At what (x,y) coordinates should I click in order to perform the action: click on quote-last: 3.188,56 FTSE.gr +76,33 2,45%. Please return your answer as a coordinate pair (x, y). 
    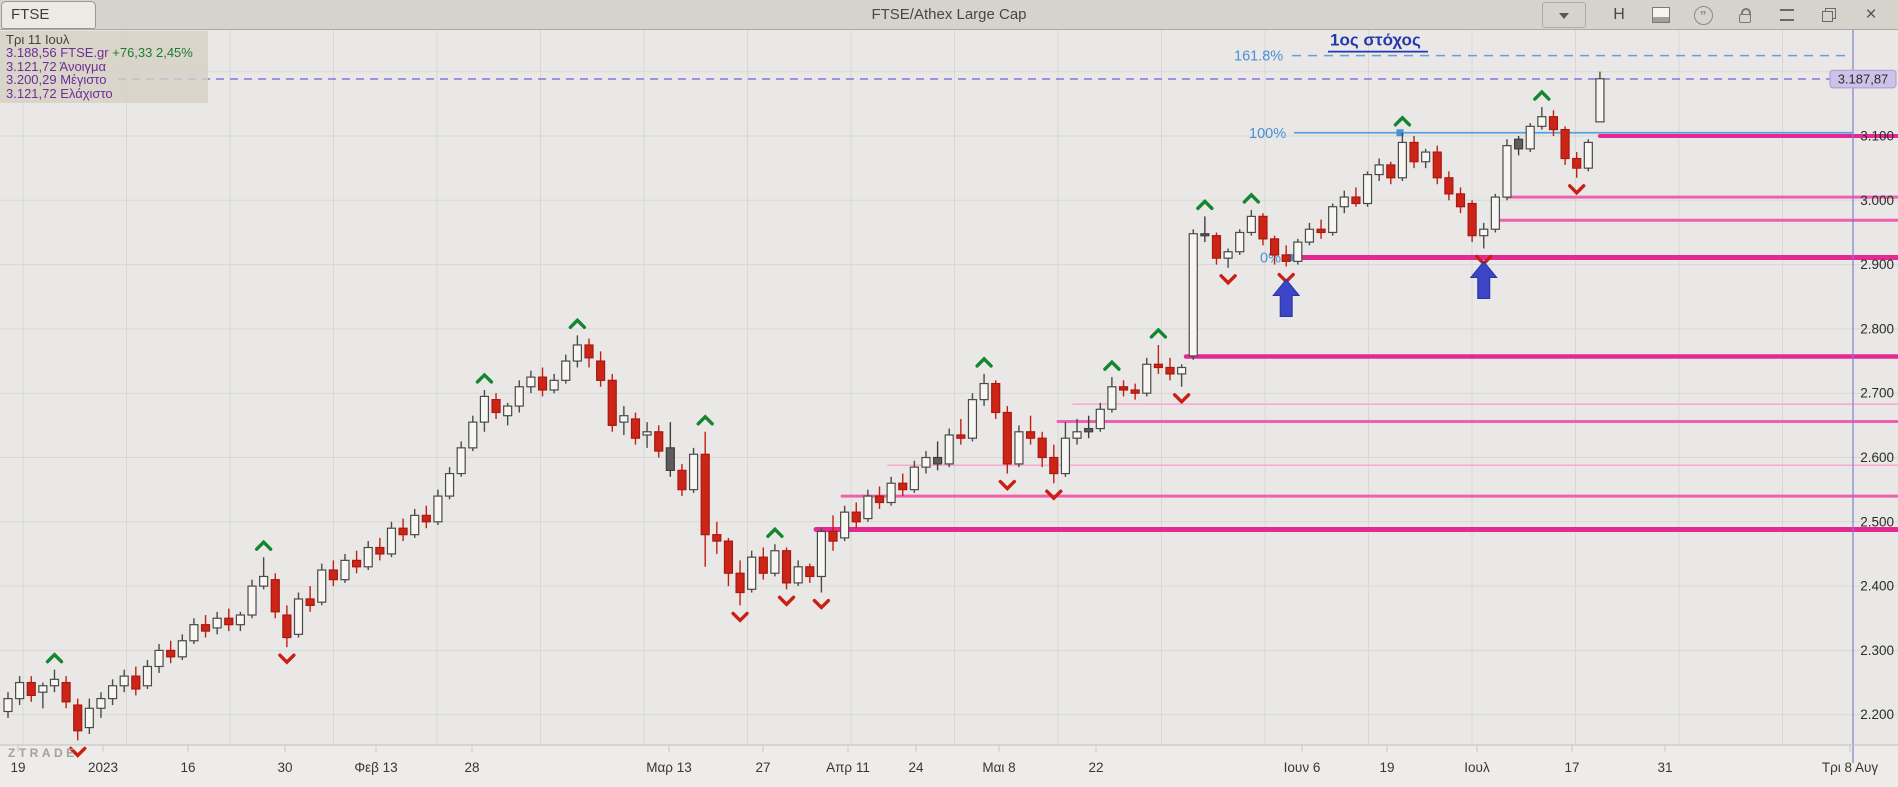
    Looking at the image, I should click on (99, 53).